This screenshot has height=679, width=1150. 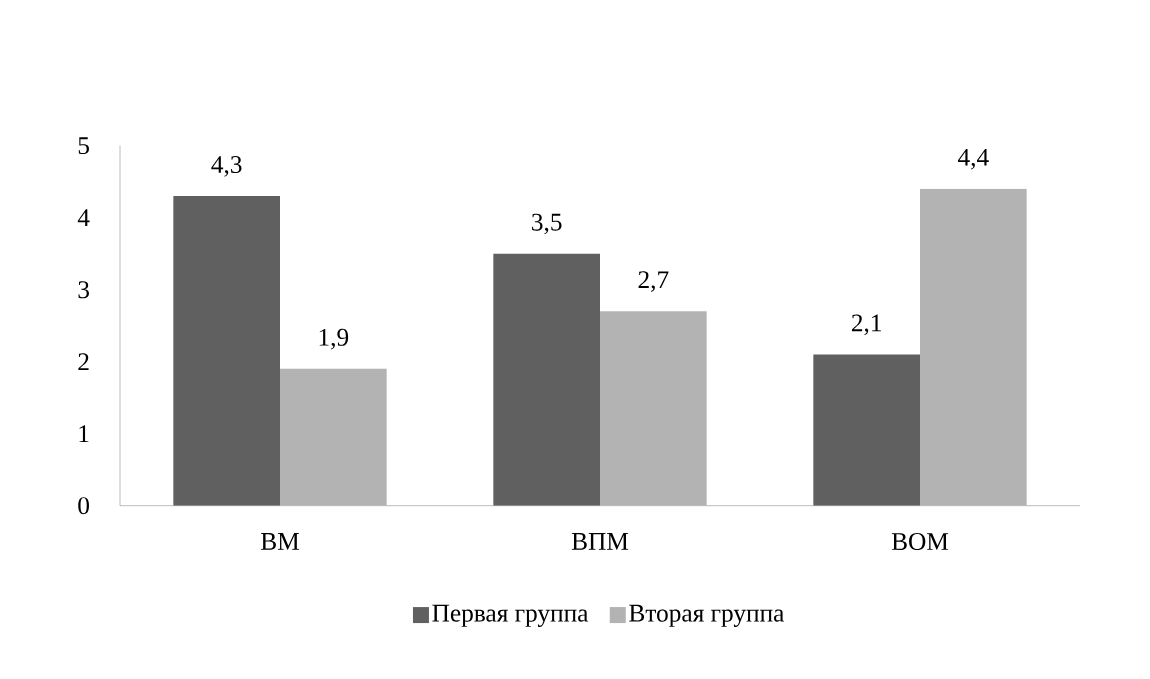 What do you see at coordinates (866, 325) in the screenshot?
I see `data-label: 2,1` at bounding box center [866, 325].